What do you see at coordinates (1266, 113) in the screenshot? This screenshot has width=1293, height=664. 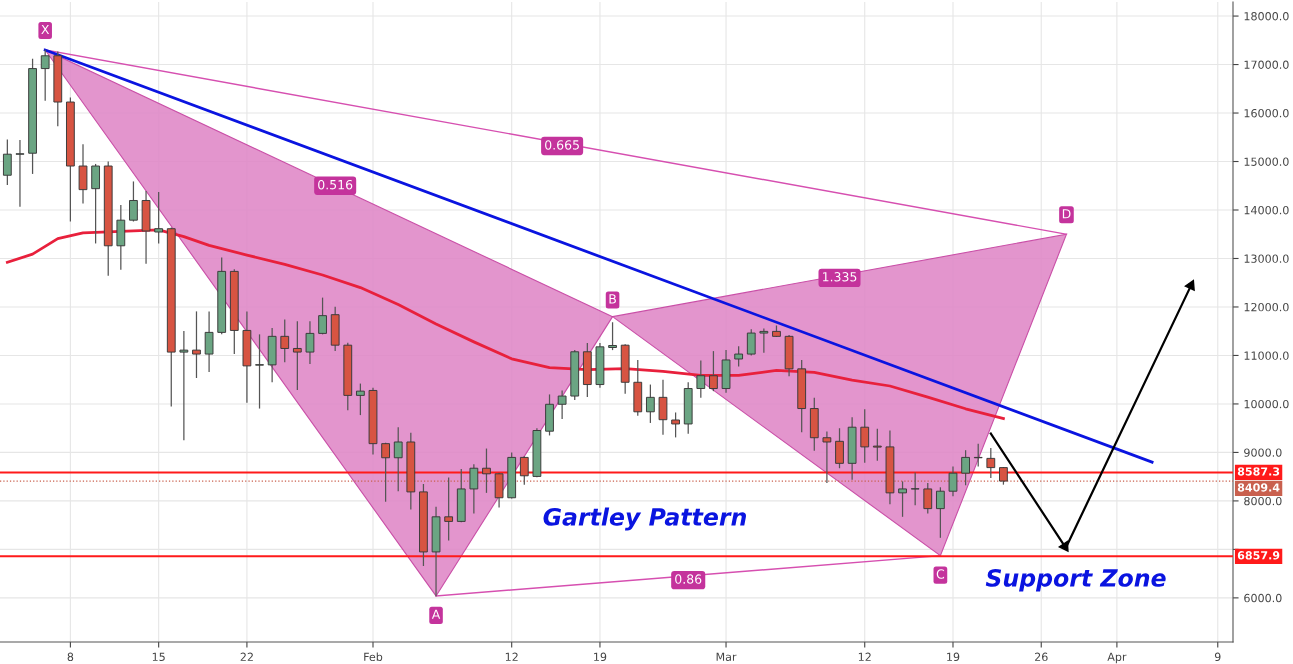 I see `y-tick-label: 16000.0` at bounding box center [1266, 113].